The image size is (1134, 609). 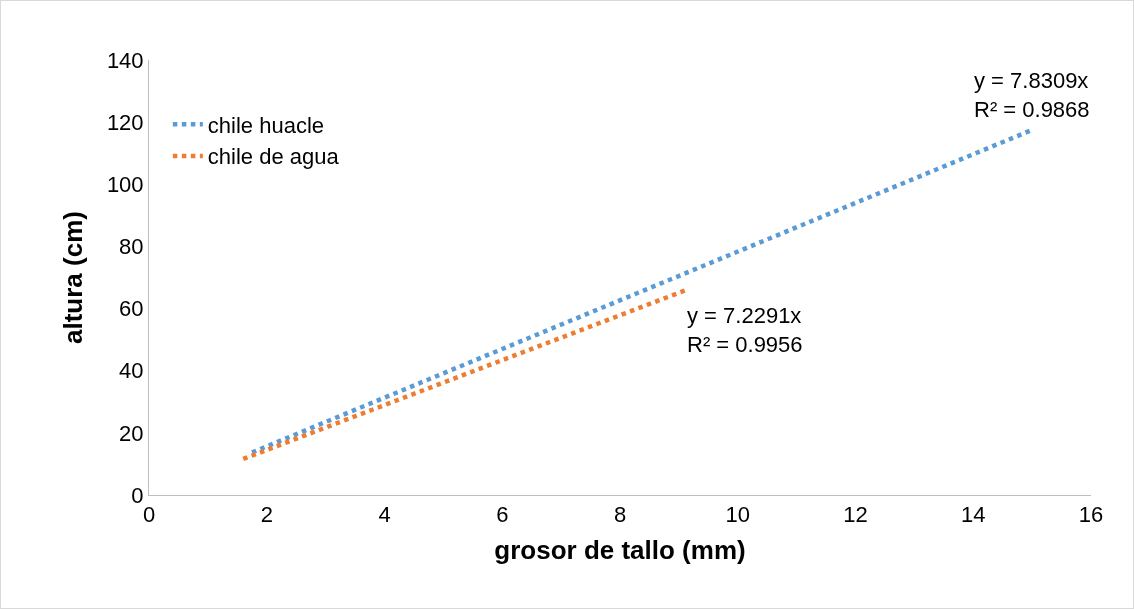 I want to click on x-axis-title: grosor de tallo (mm), so click(x=620, y=550).